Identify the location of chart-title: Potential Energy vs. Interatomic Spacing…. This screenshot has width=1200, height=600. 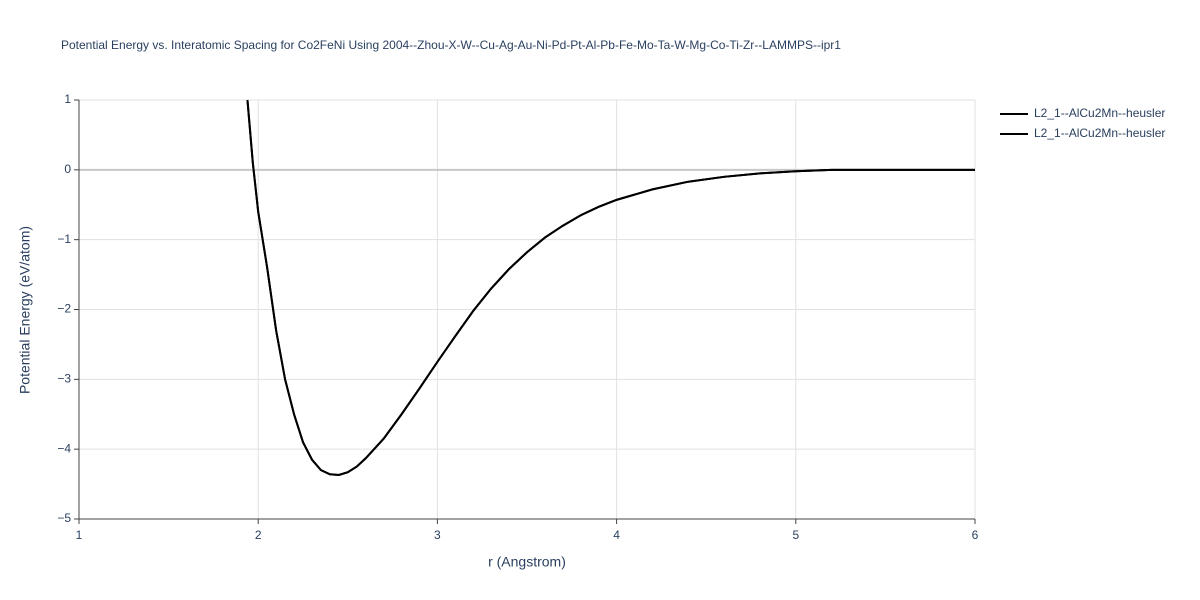
(451, 45).